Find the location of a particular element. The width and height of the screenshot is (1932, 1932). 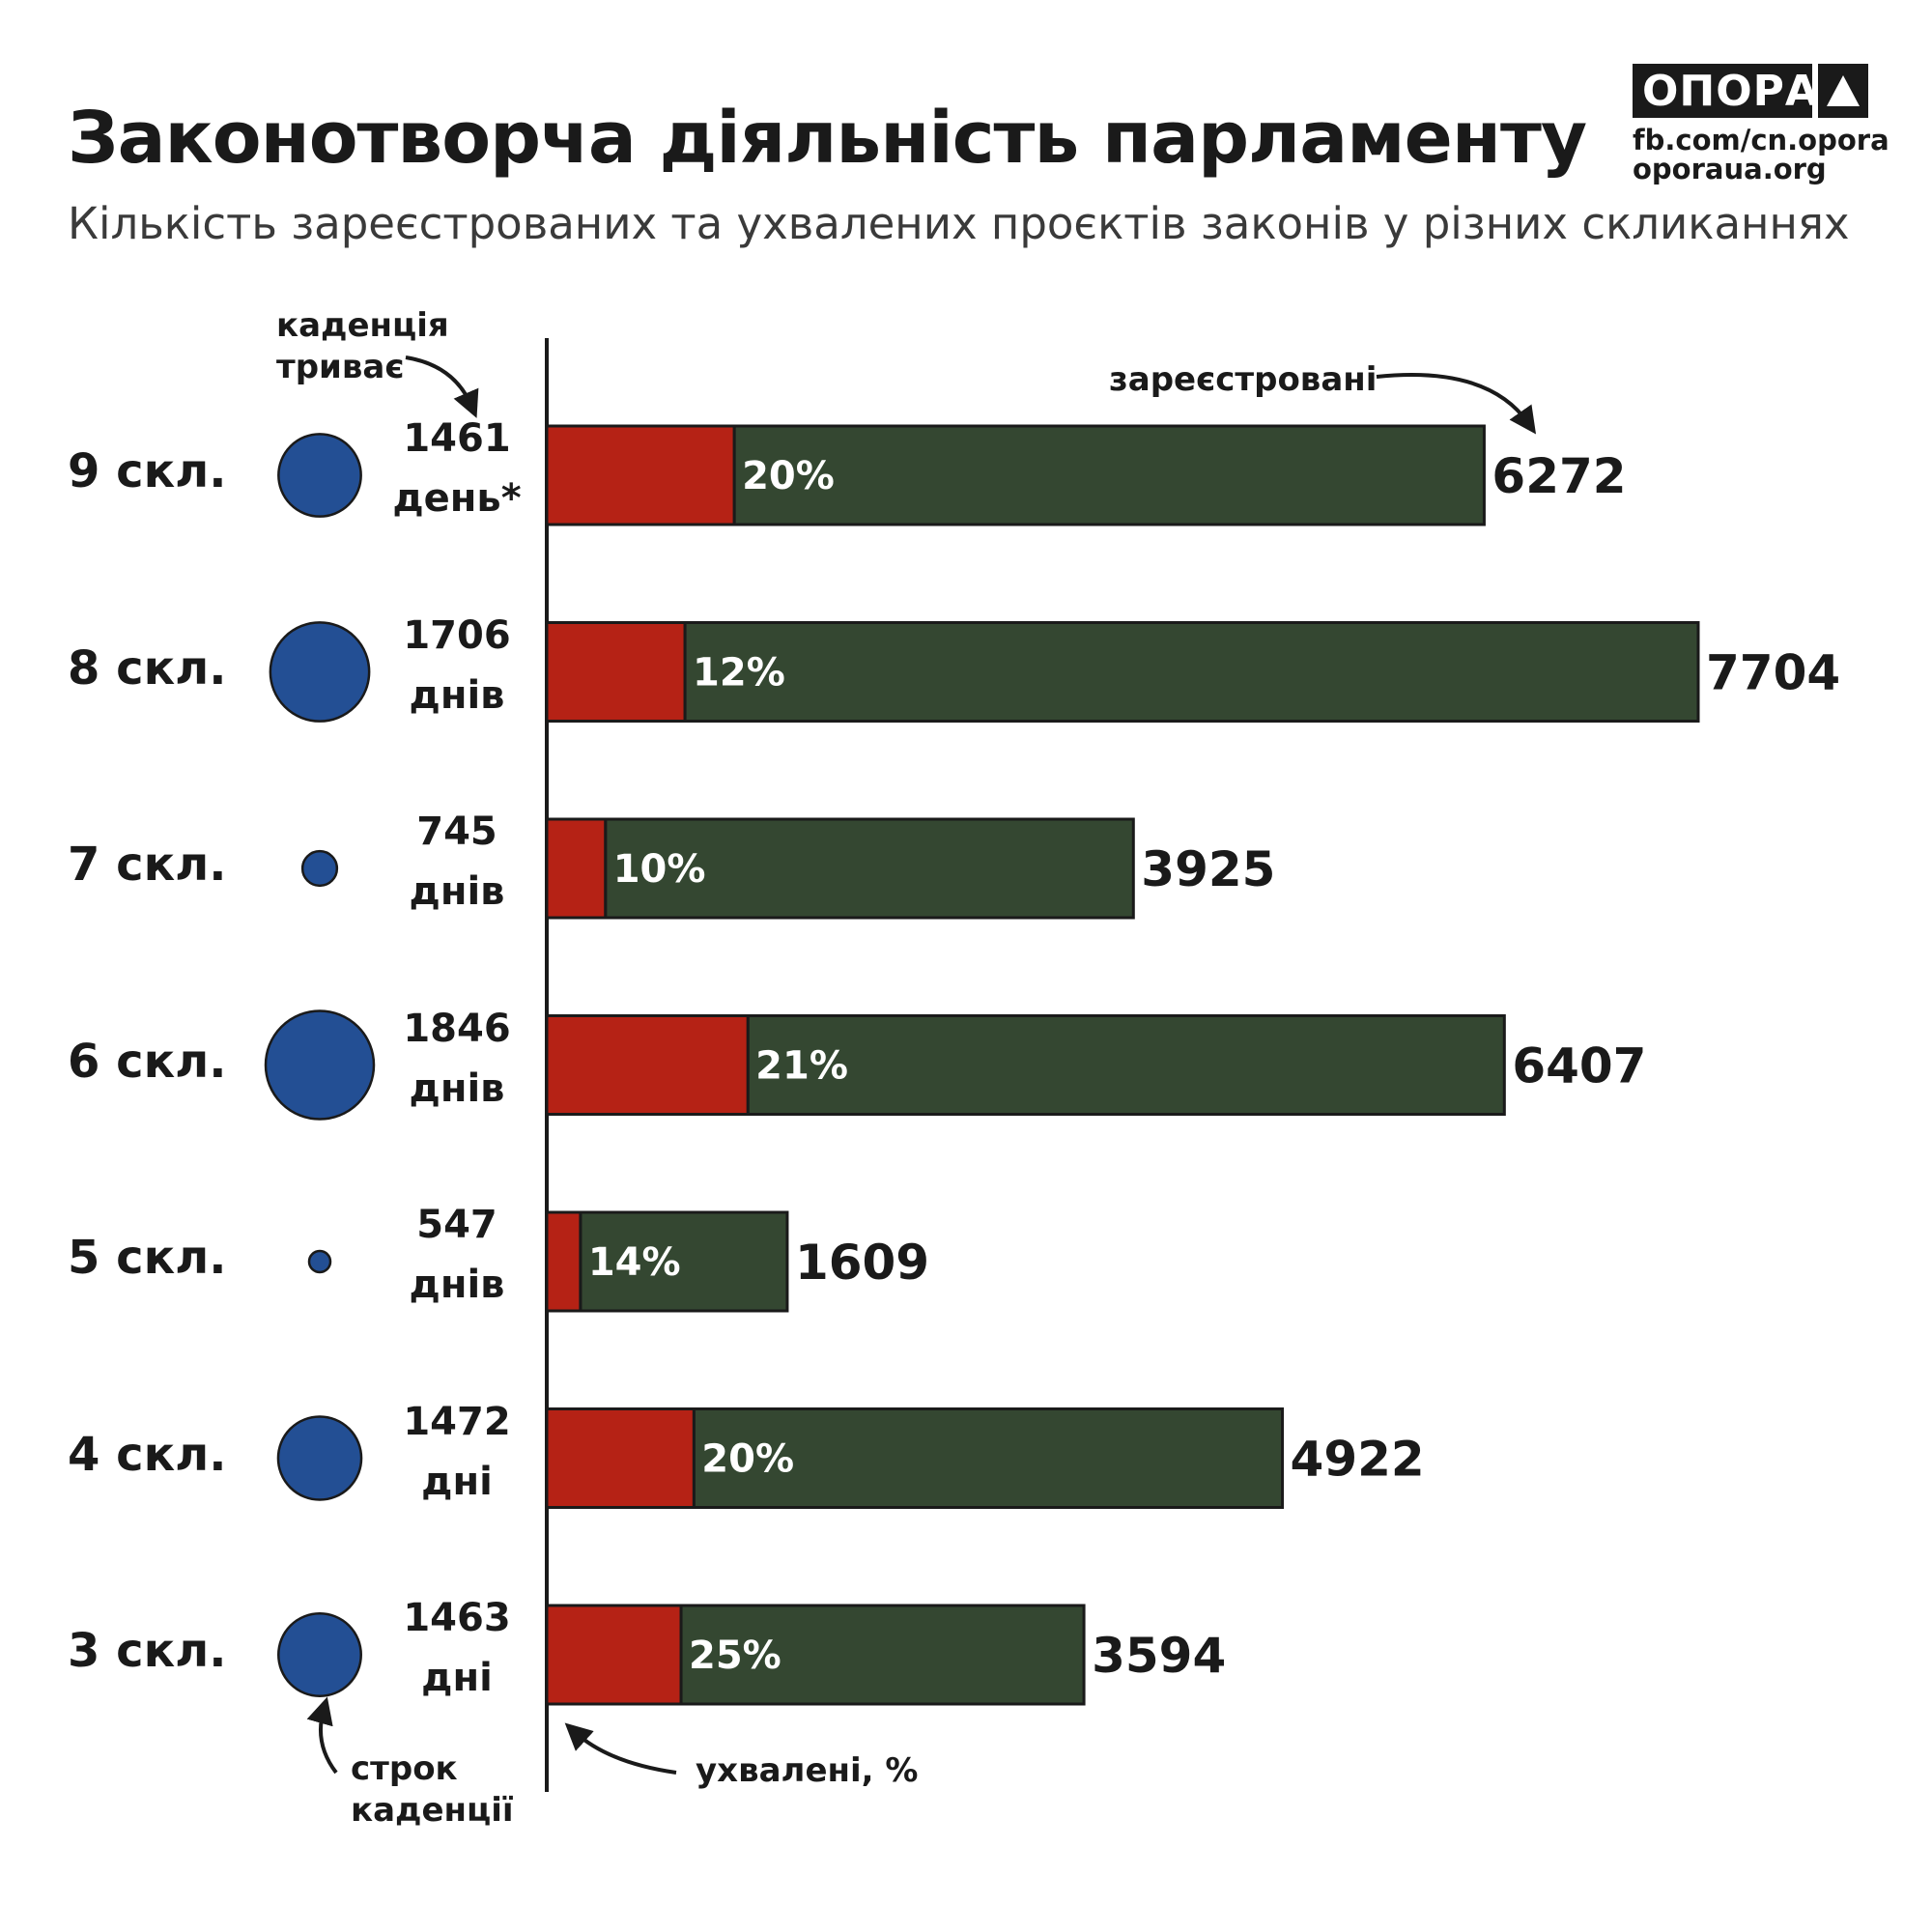

opora-logo: ОПОРА is located at coordinates (1750, 91).